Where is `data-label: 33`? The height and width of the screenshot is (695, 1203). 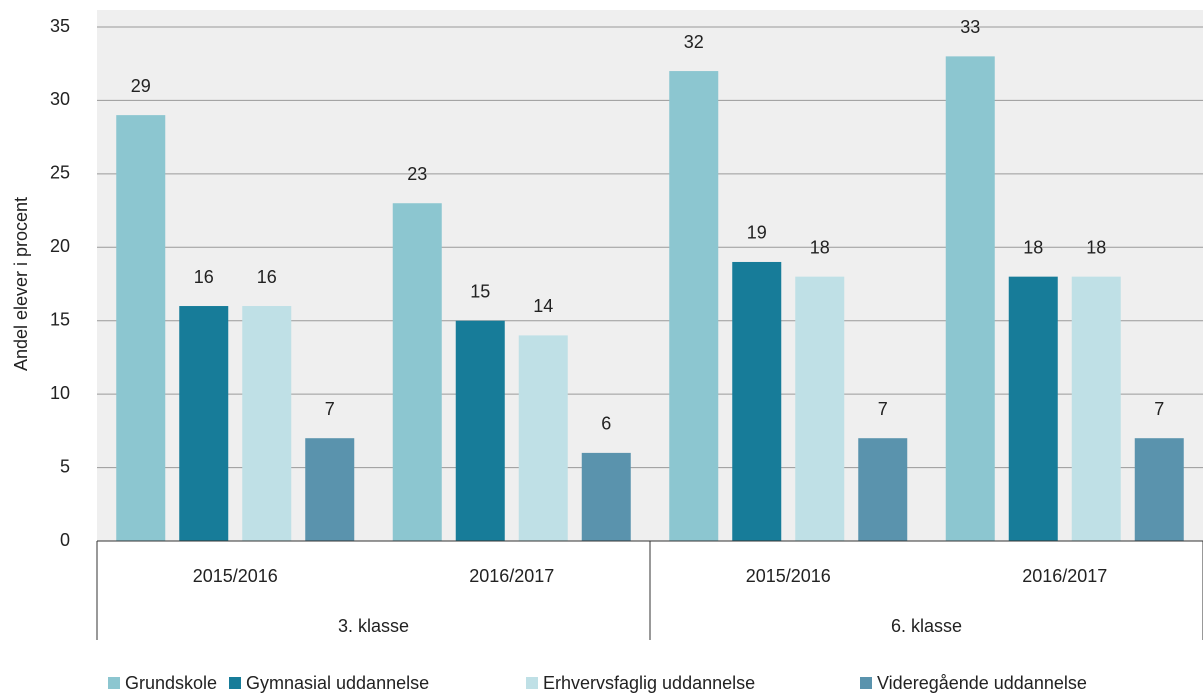
data-label: 33 is located at coordinates (970, 27).